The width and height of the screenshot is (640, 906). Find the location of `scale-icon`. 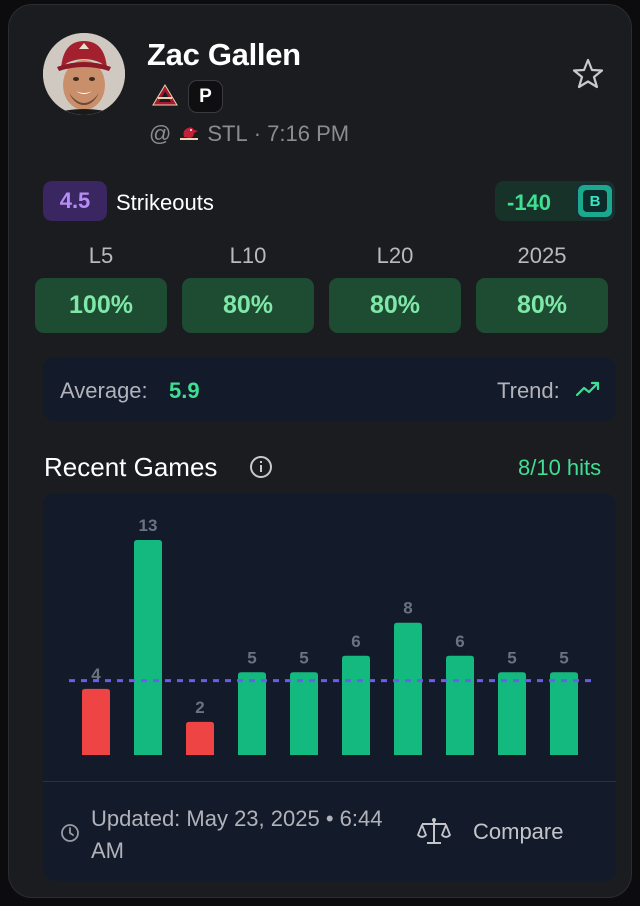

scale-icon is located at coordinates (434, 832).